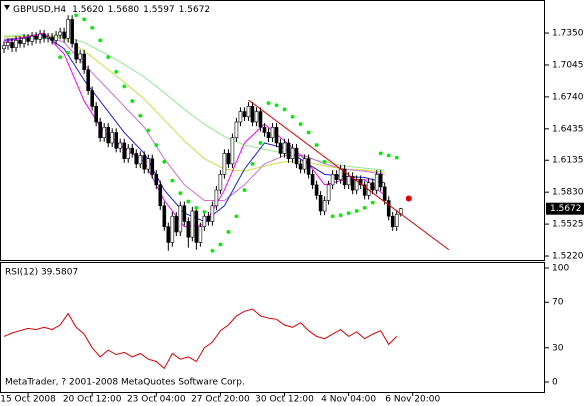 The image size is (585, 406). I want to click on rsi-line, so click(200, 339).